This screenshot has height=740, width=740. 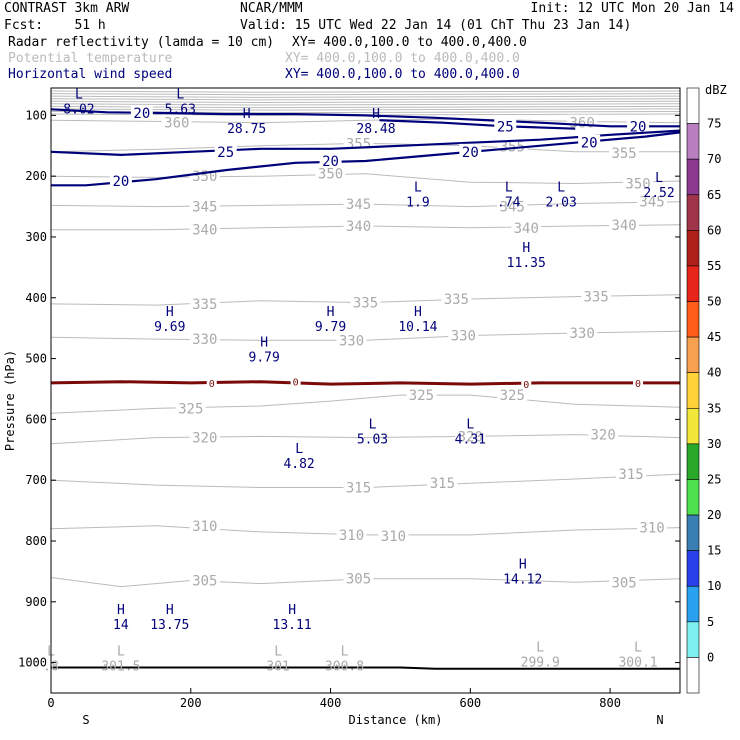 What do you see at coordinates (330, 327) in the screenshot?
I see `extremum-value: 9.79` at bounding box center [330, 327].